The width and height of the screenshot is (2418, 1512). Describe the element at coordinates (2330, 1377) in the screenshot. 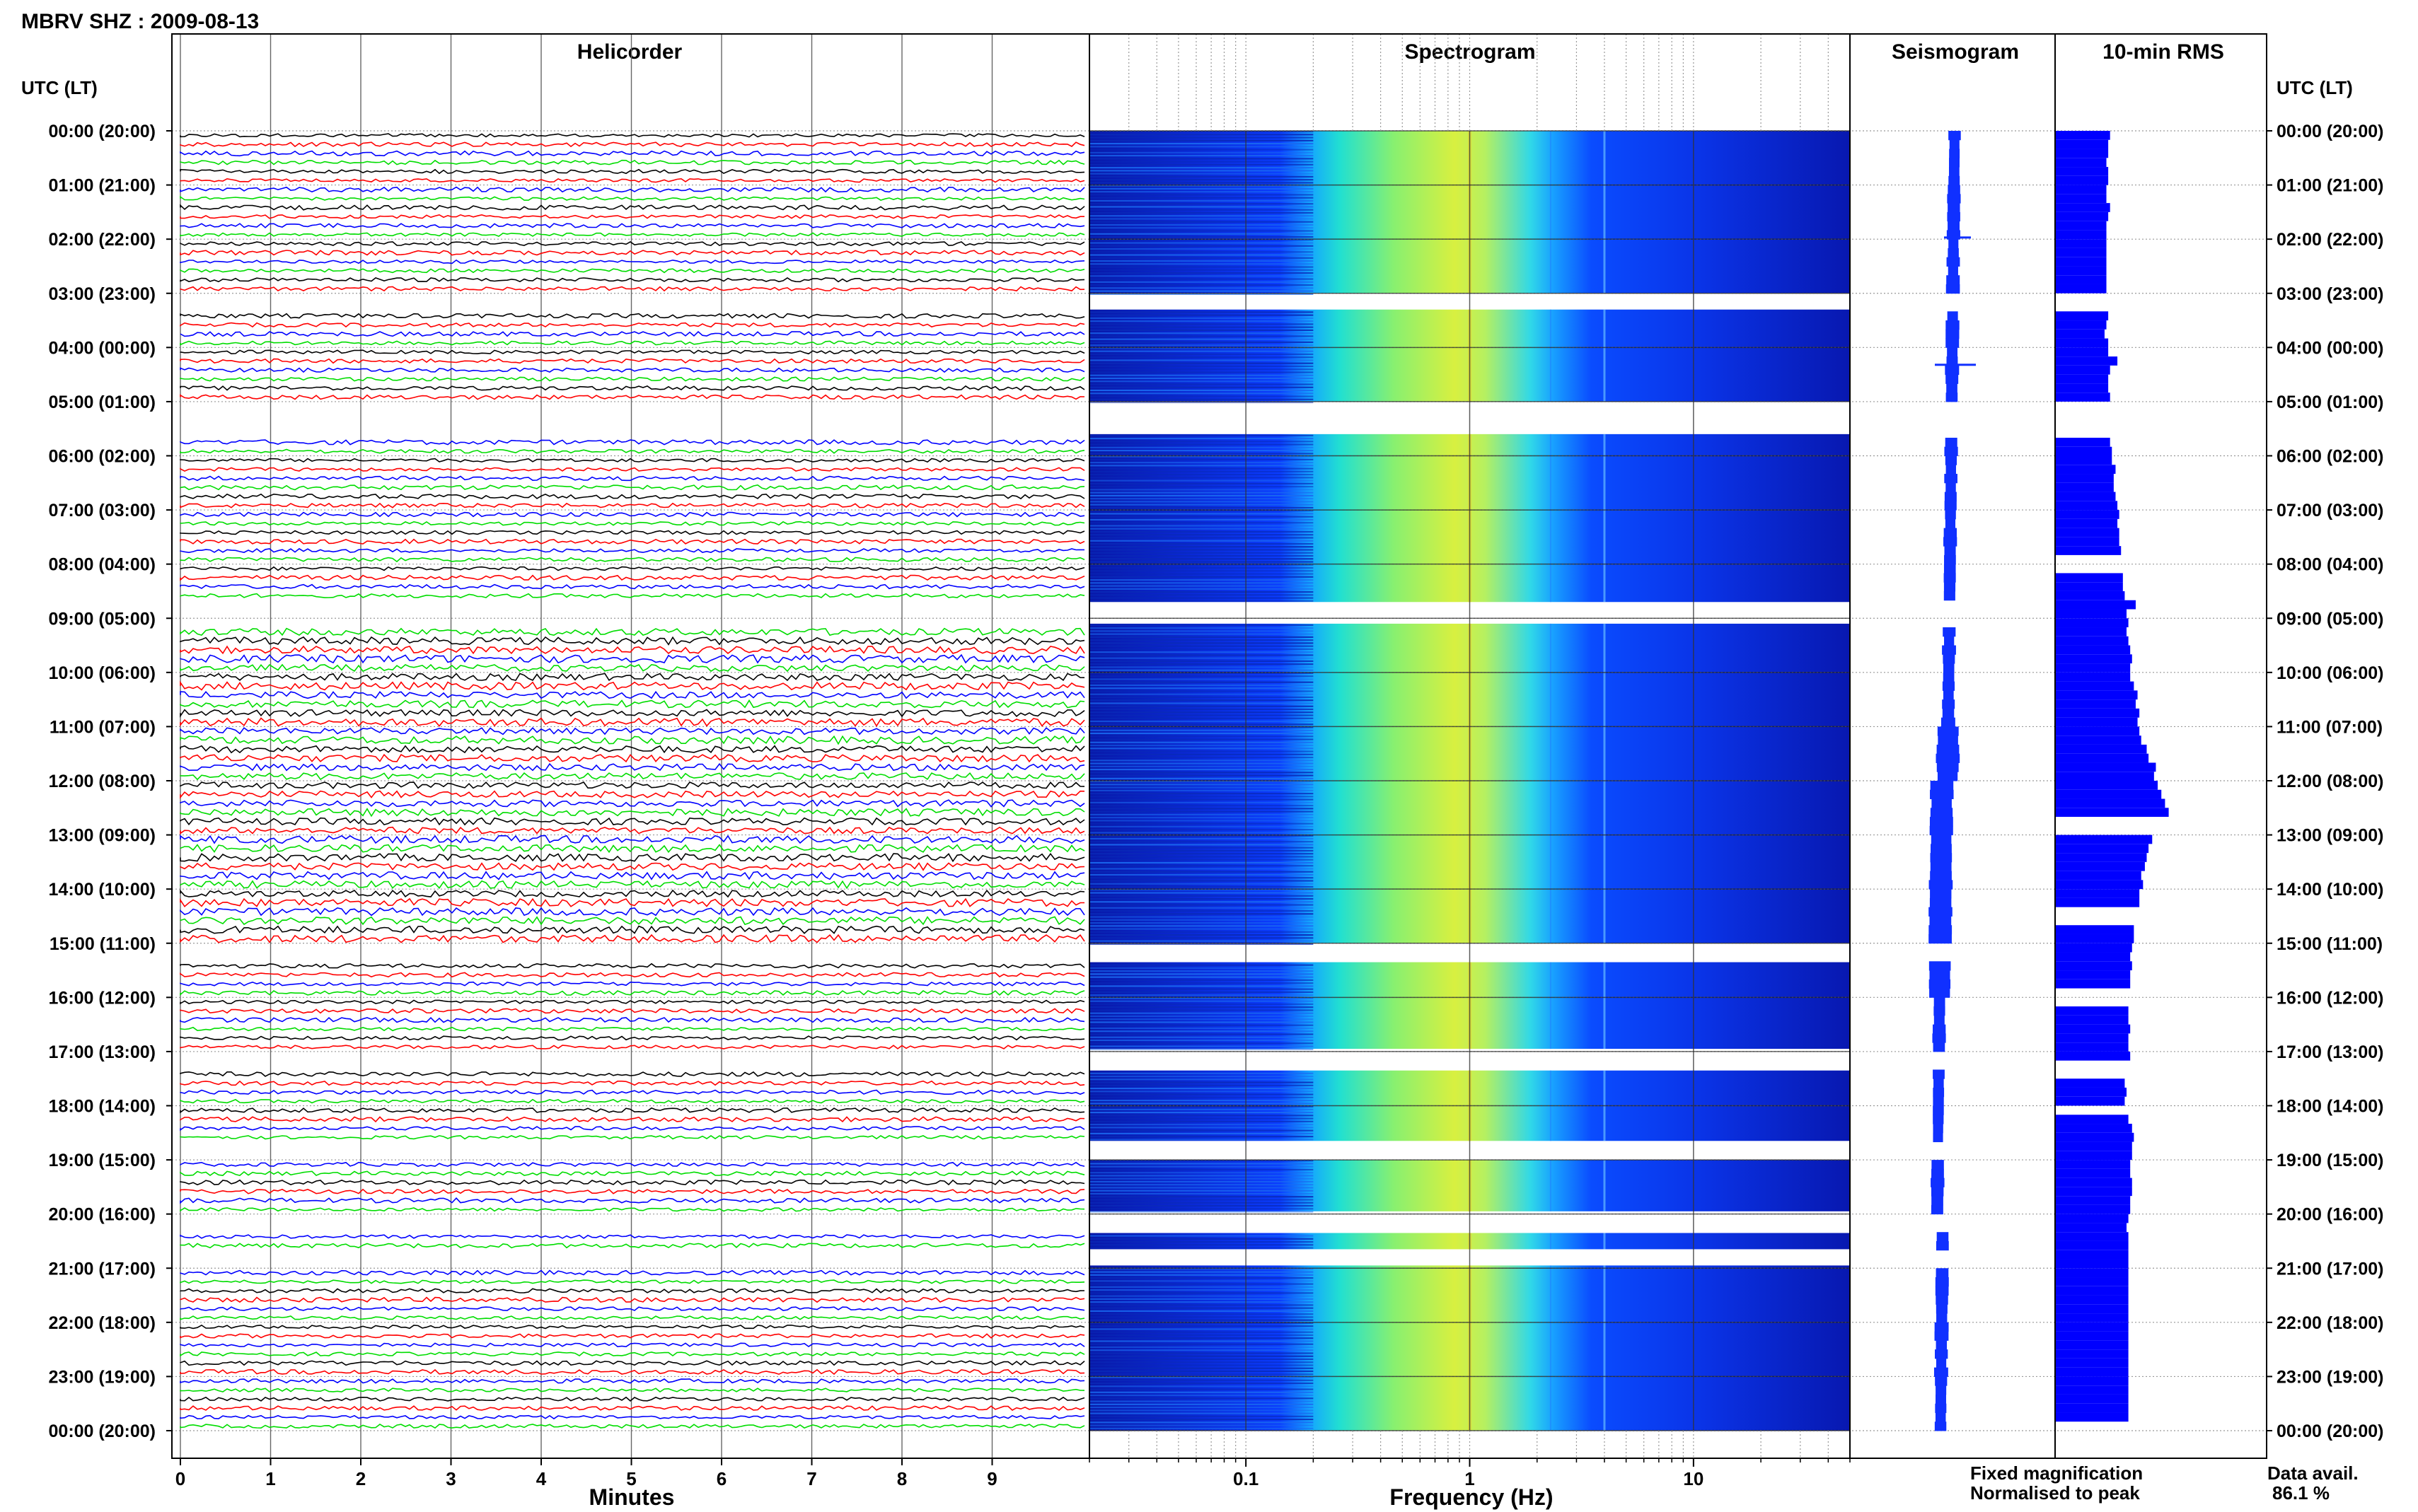

I see `time-label-right: 23:00 (19:00)` at that location.